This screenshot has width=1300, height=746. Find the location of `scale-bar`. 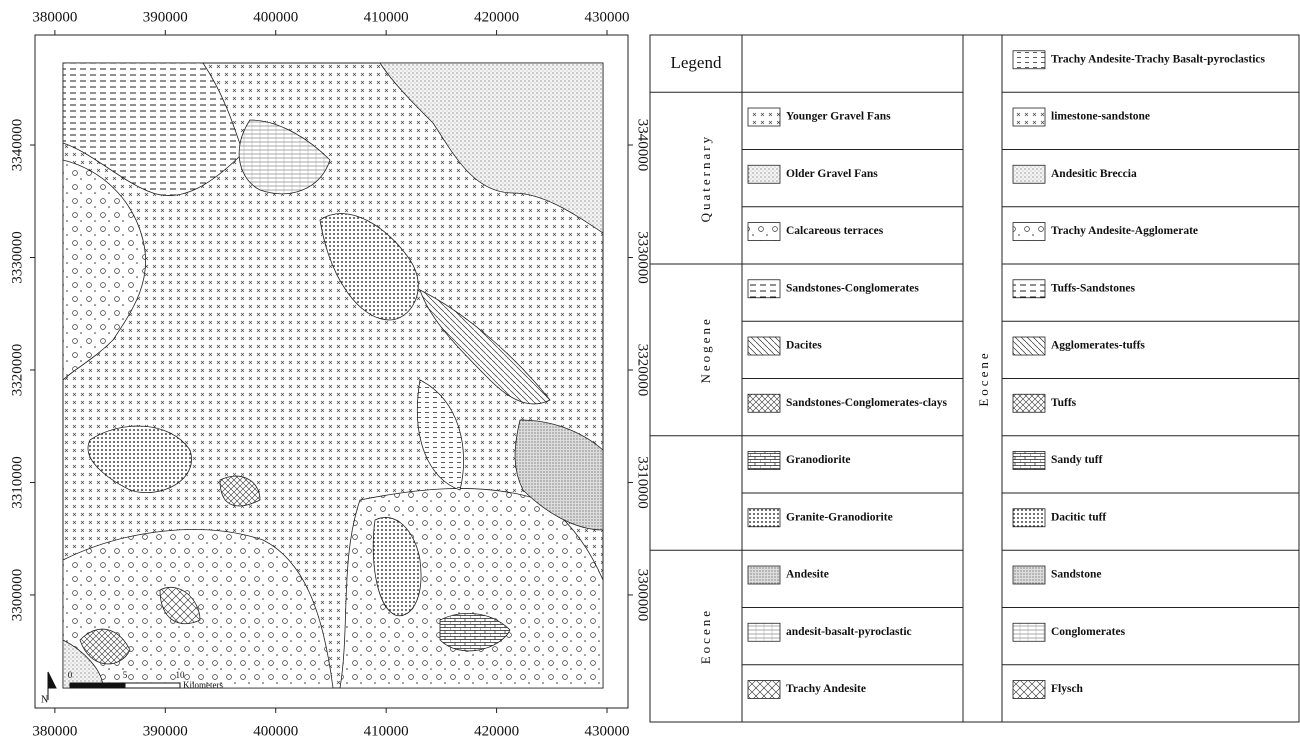

scale-bar is located at coordinates (125, 685).